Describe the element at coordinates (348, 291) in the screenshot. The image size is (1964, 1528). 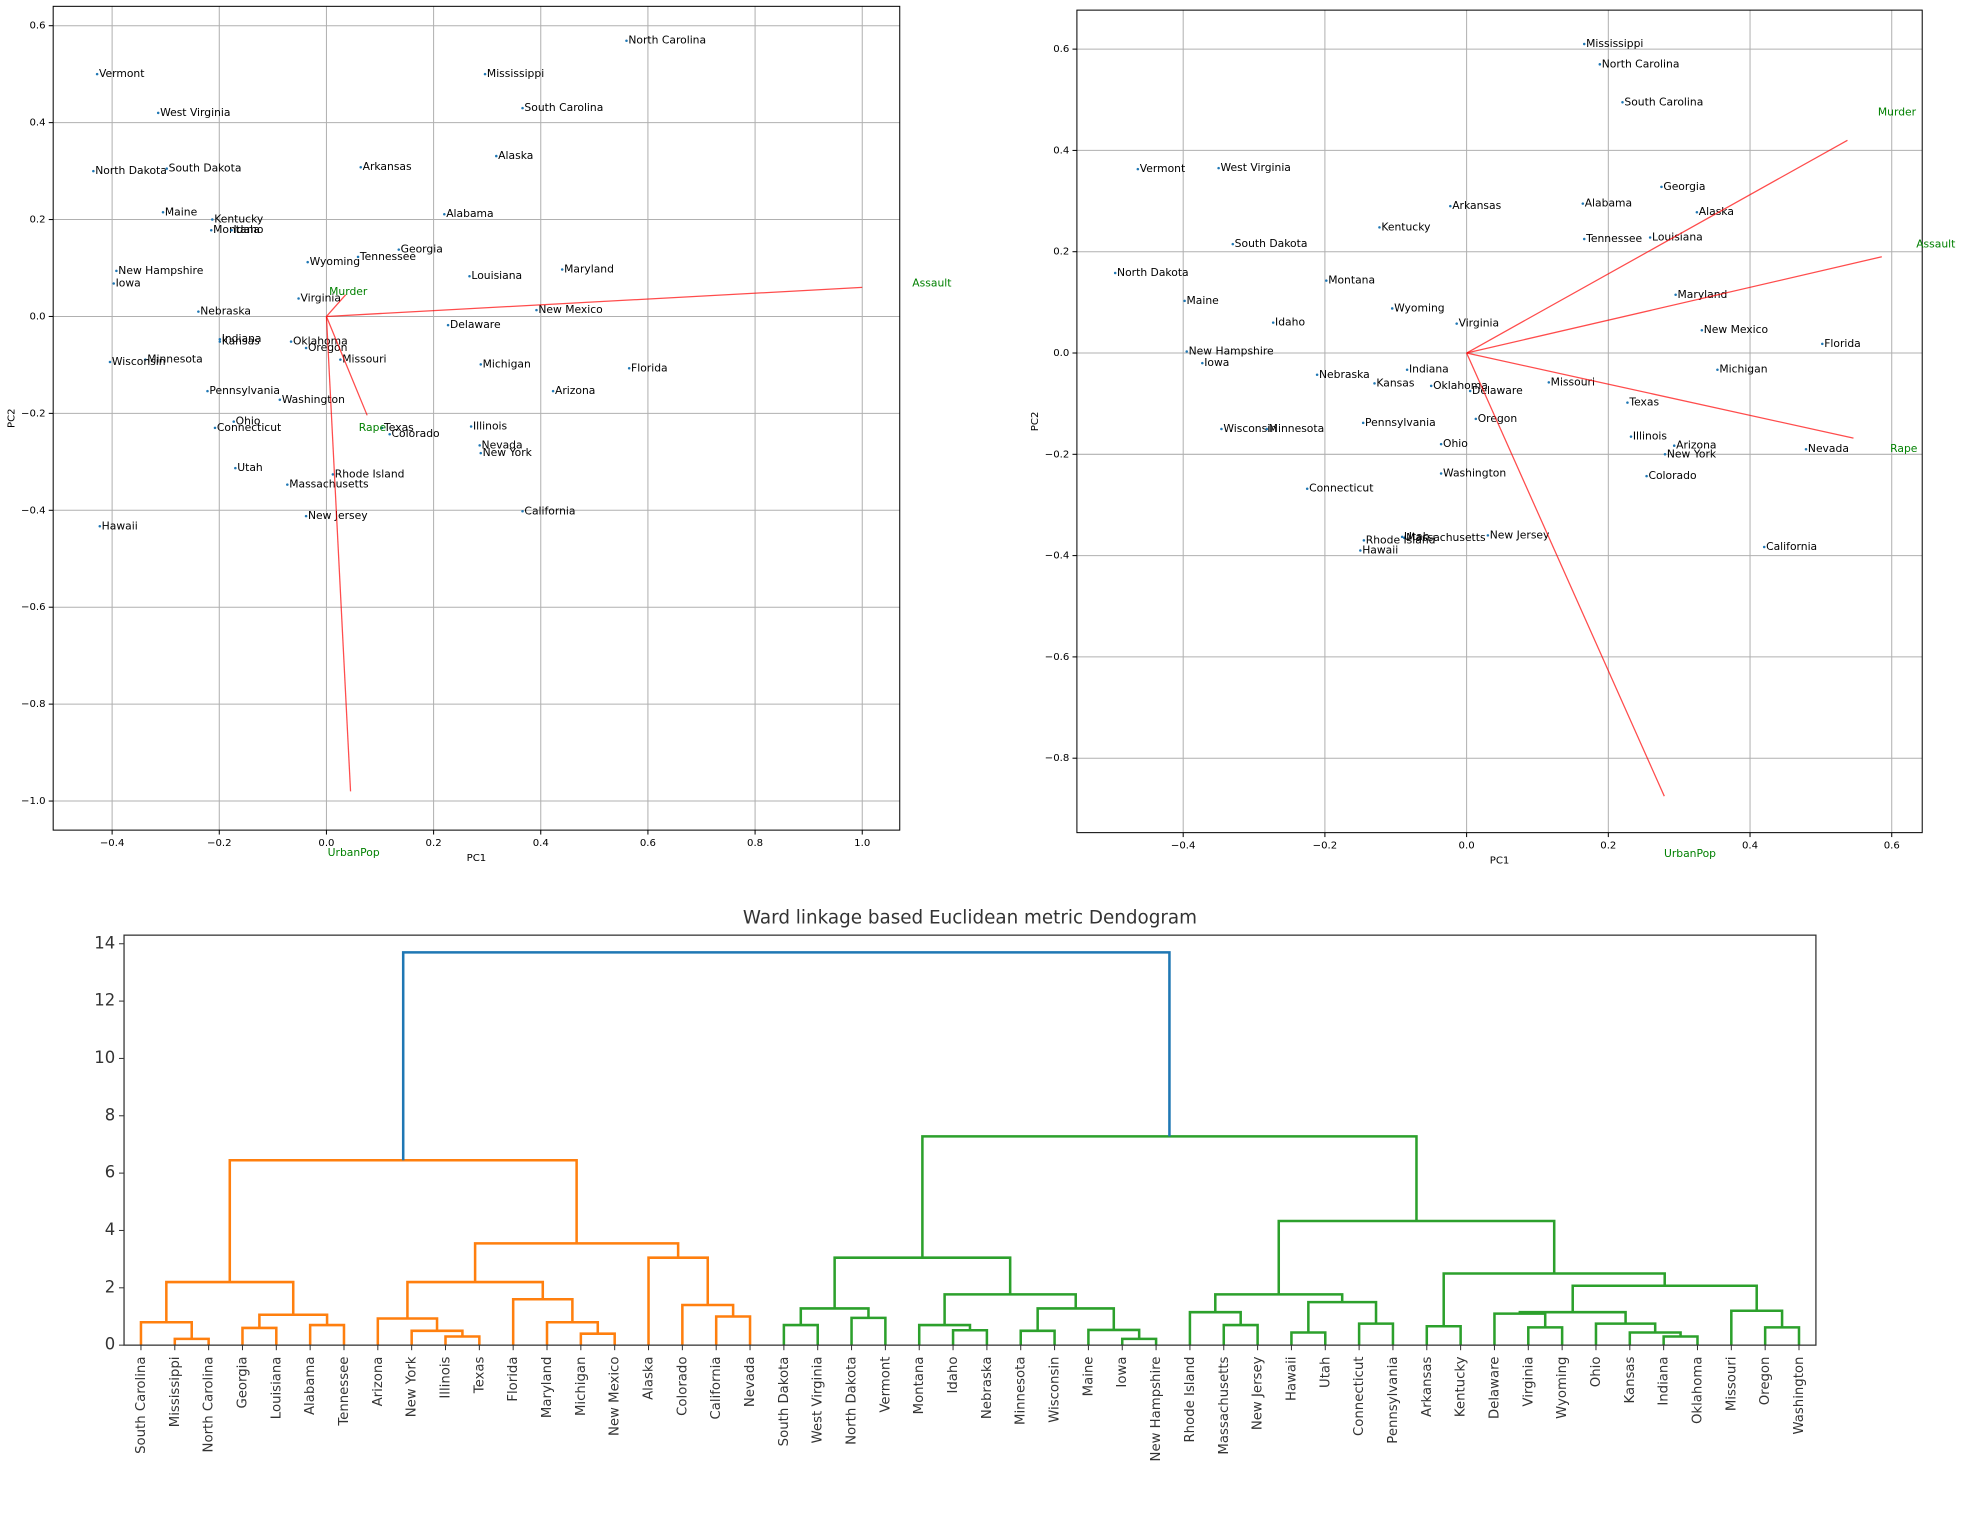
I see `loading-label: Murder` at that location.